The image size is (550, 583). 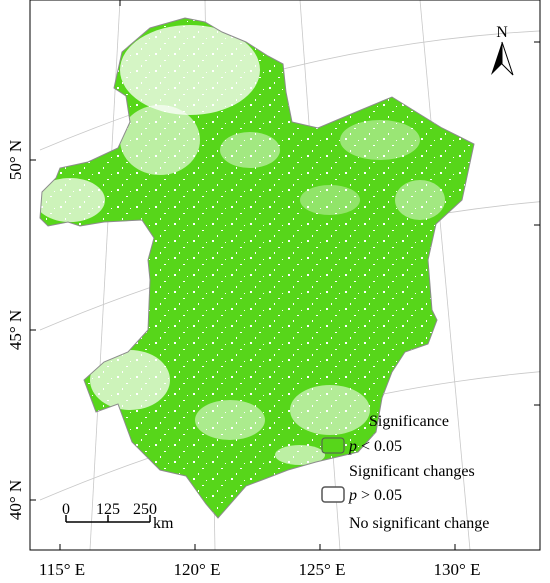 I want to click on scale-tick-0: 0, so click(x=66, y=509).